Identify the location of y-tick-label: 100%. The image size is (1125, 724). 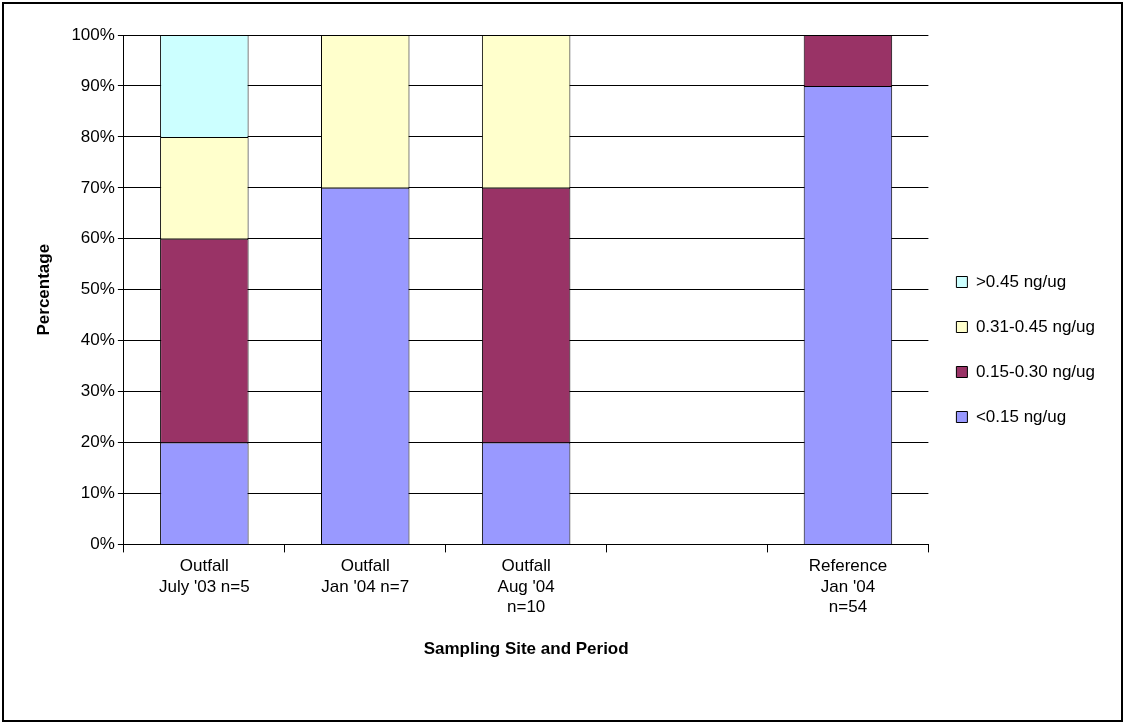
(93, 34).